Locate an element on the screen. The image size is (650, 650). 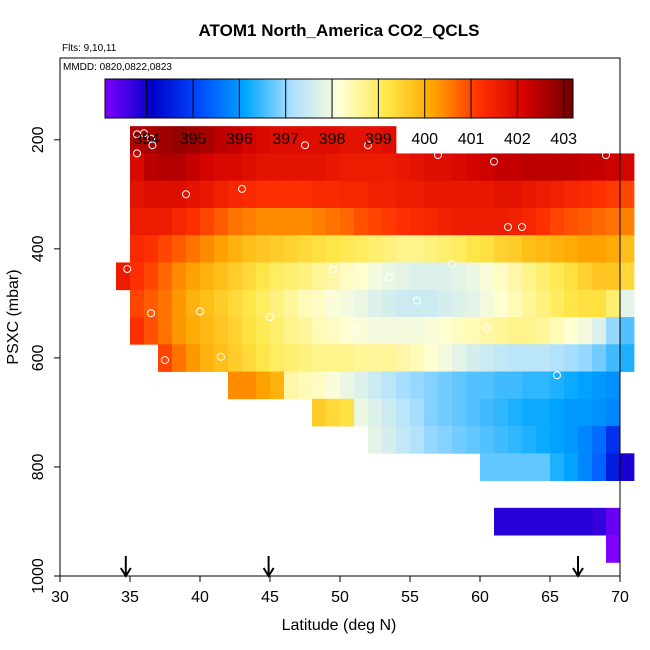
colorbar-tick-label: 402 is located at coordinates (517, 139).